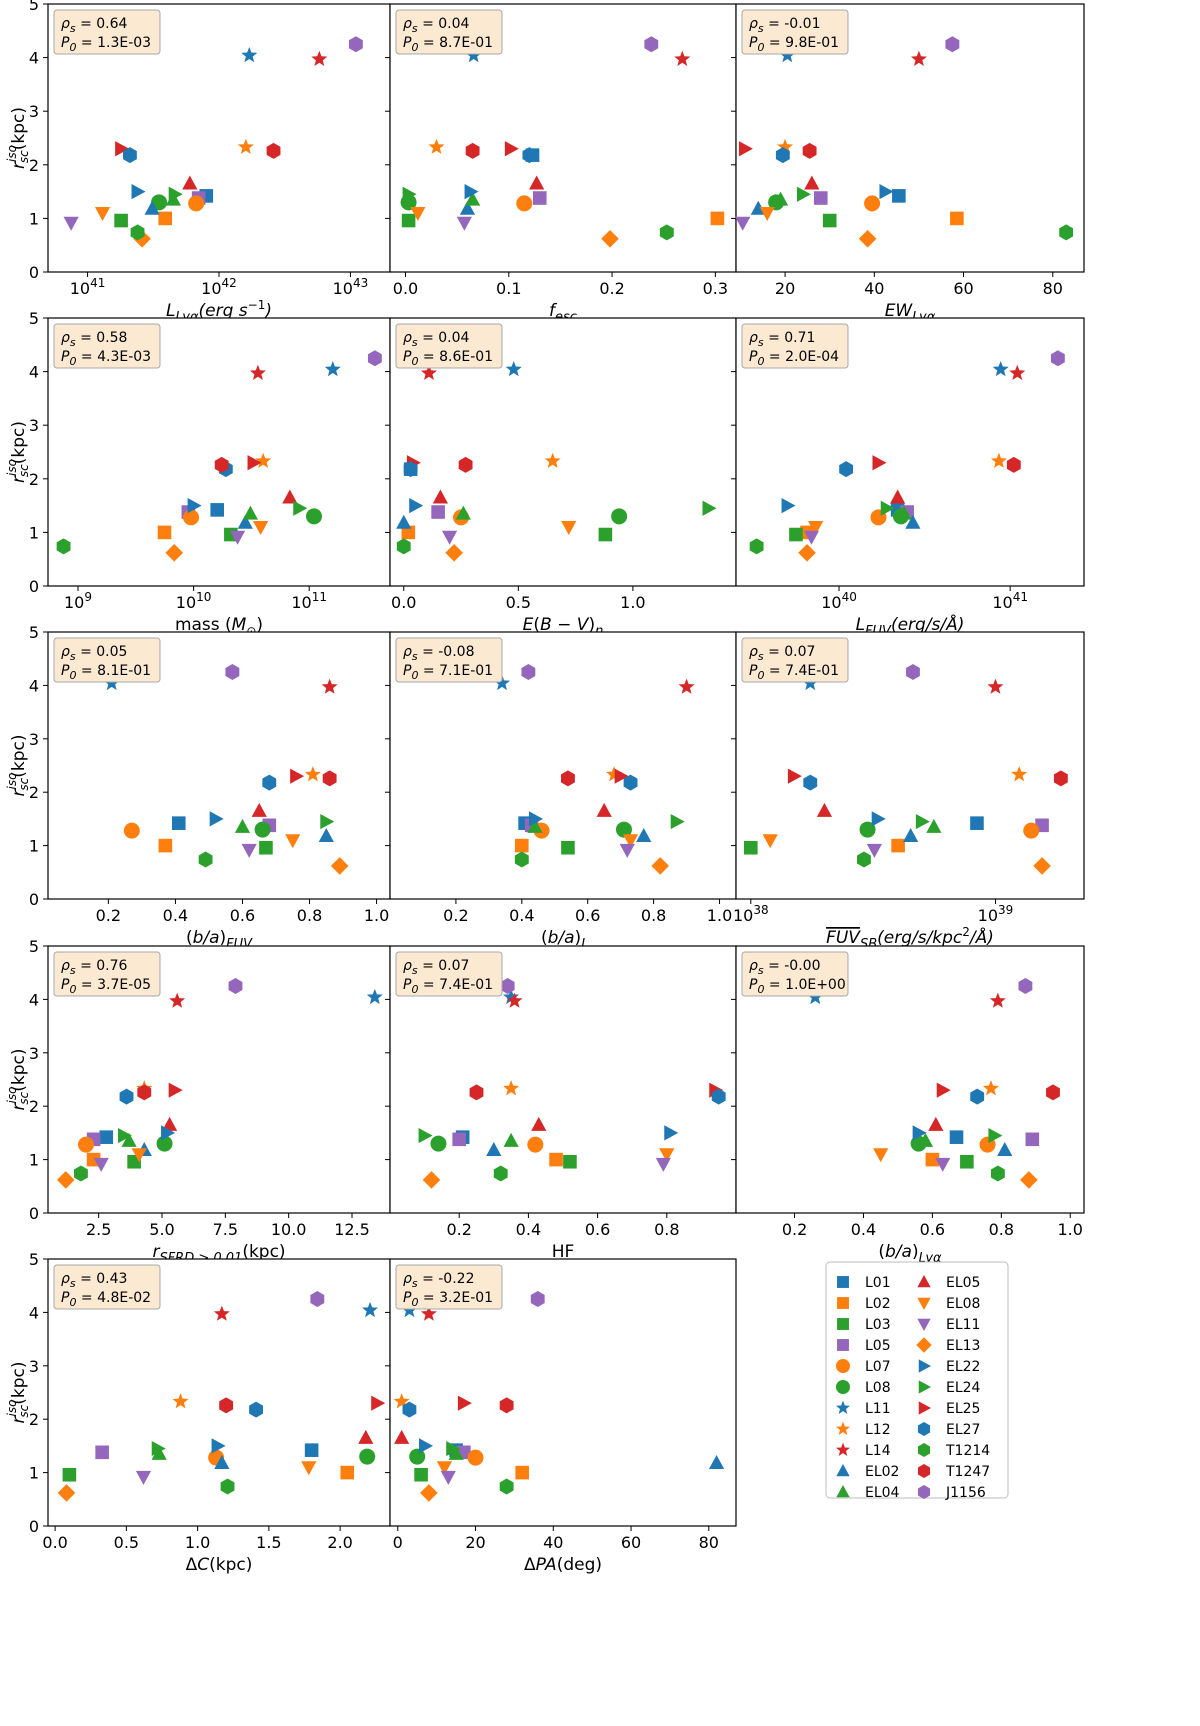 The image size is (1200, 1726). I want to click on spearman-rho: ρs = 0.43, so click(94, 1280).